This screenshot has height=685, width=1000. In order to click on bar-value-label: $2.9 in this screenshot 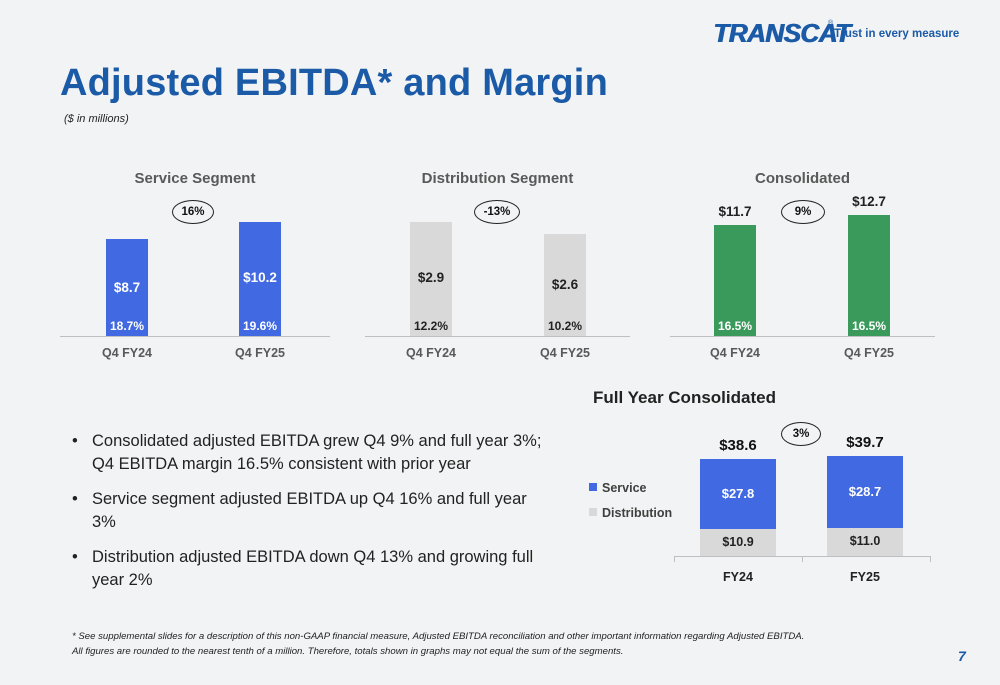, I will do `click(431, 277)`.